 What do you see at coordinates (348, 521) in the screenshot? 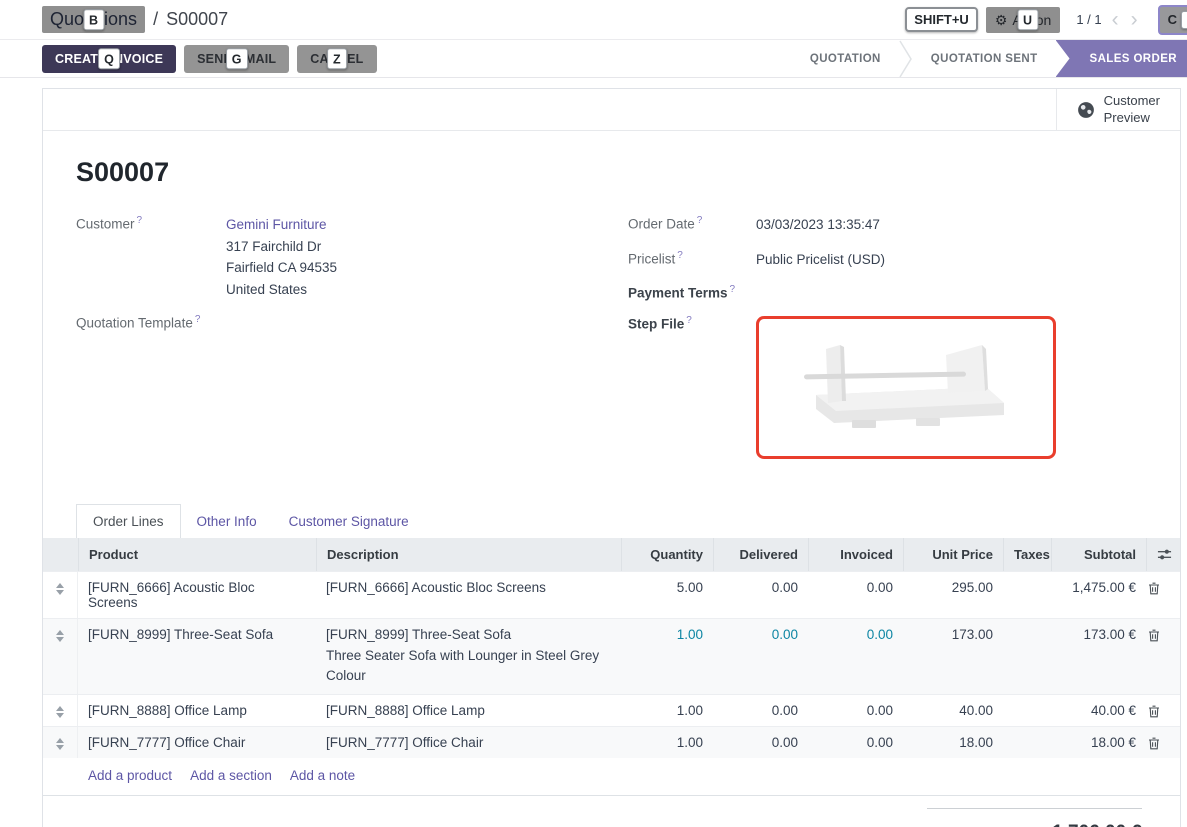
I see `tab-customer-signature: Customer Signature` at bounding box center [348, 521].